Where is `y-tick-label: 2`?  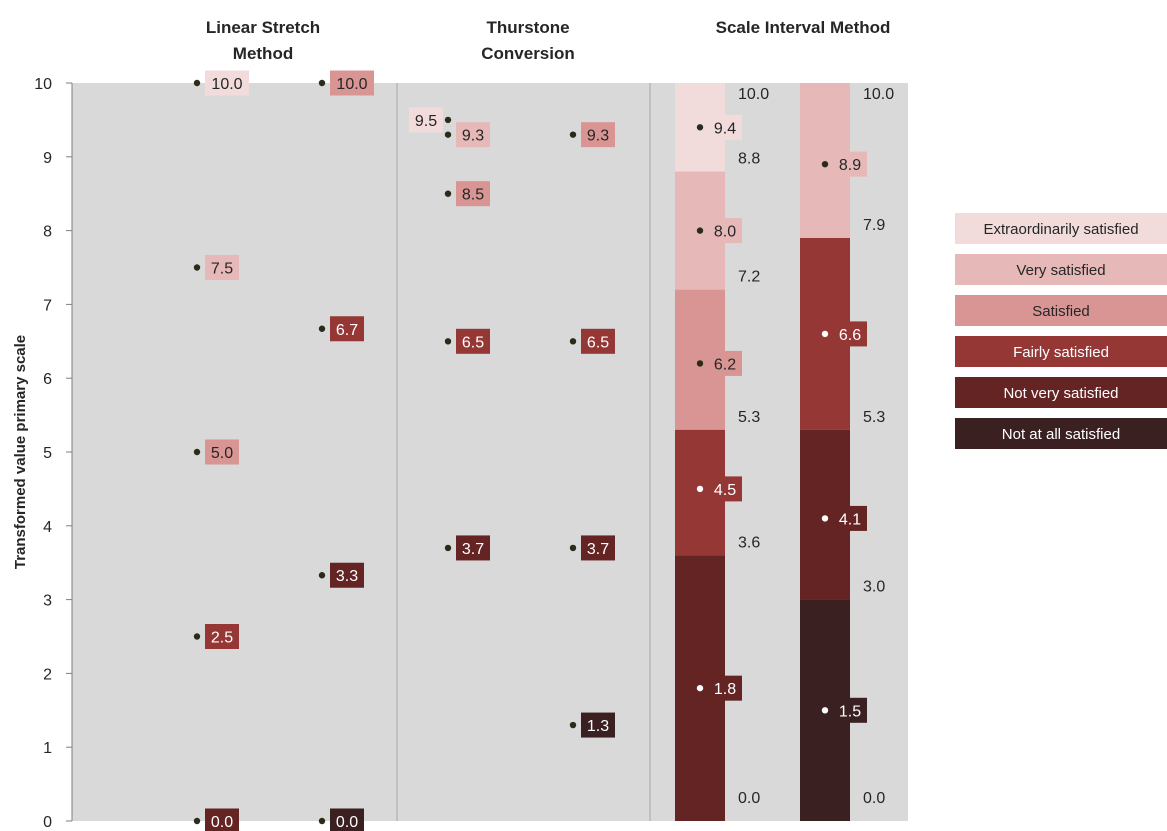 y-tick-label: 2 is located at coordinates (47, 674).